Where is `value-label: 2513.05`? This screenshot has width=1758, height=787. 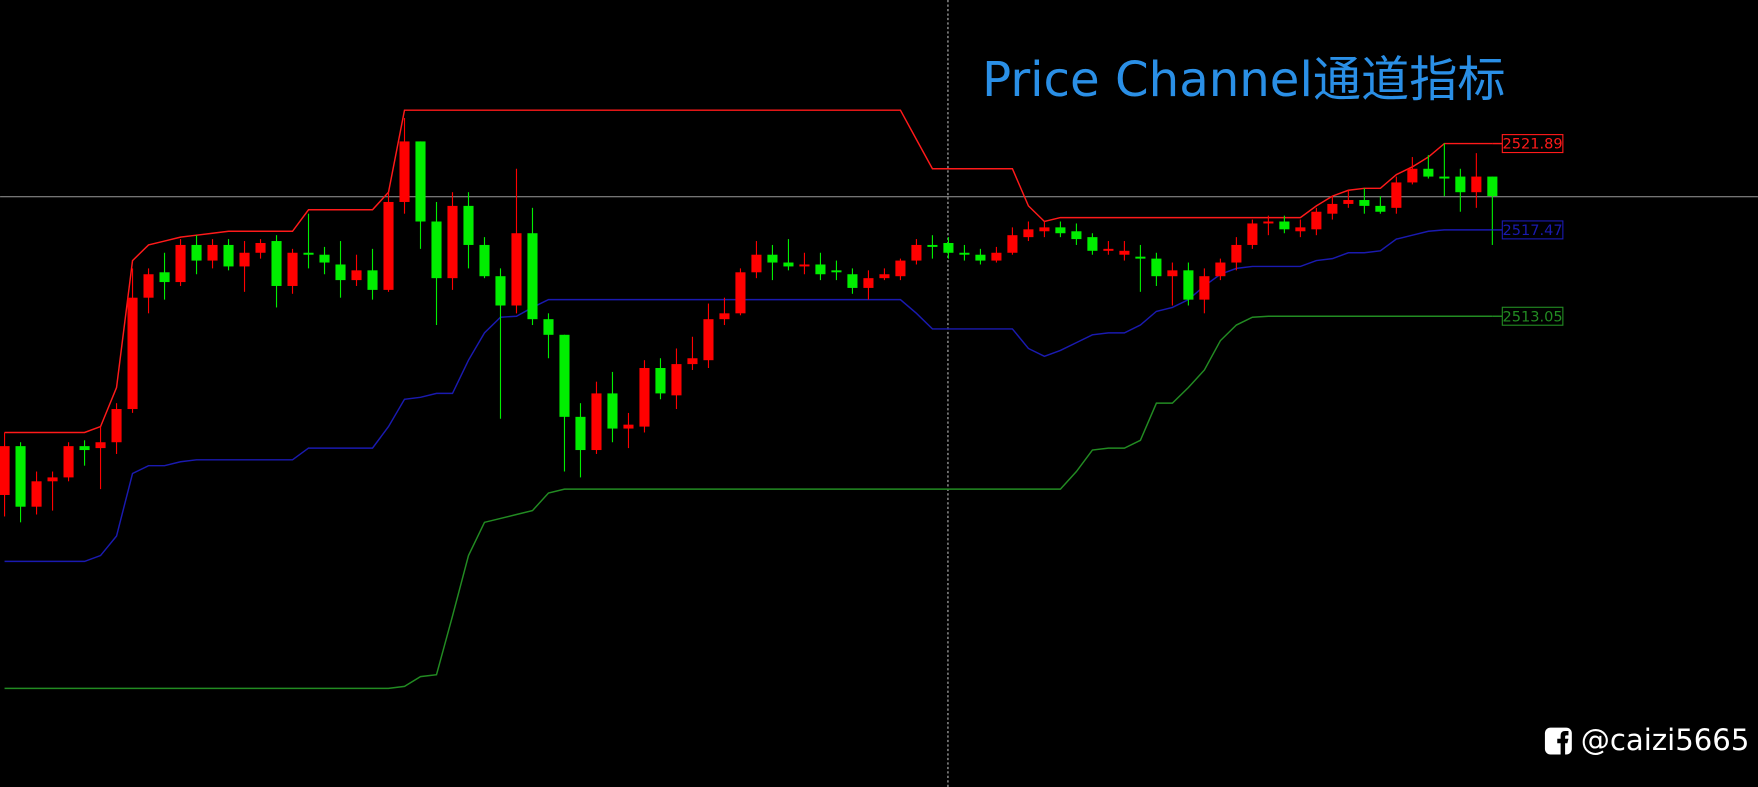
value-label: 2513.05 is located at coordinates (1532, 316).